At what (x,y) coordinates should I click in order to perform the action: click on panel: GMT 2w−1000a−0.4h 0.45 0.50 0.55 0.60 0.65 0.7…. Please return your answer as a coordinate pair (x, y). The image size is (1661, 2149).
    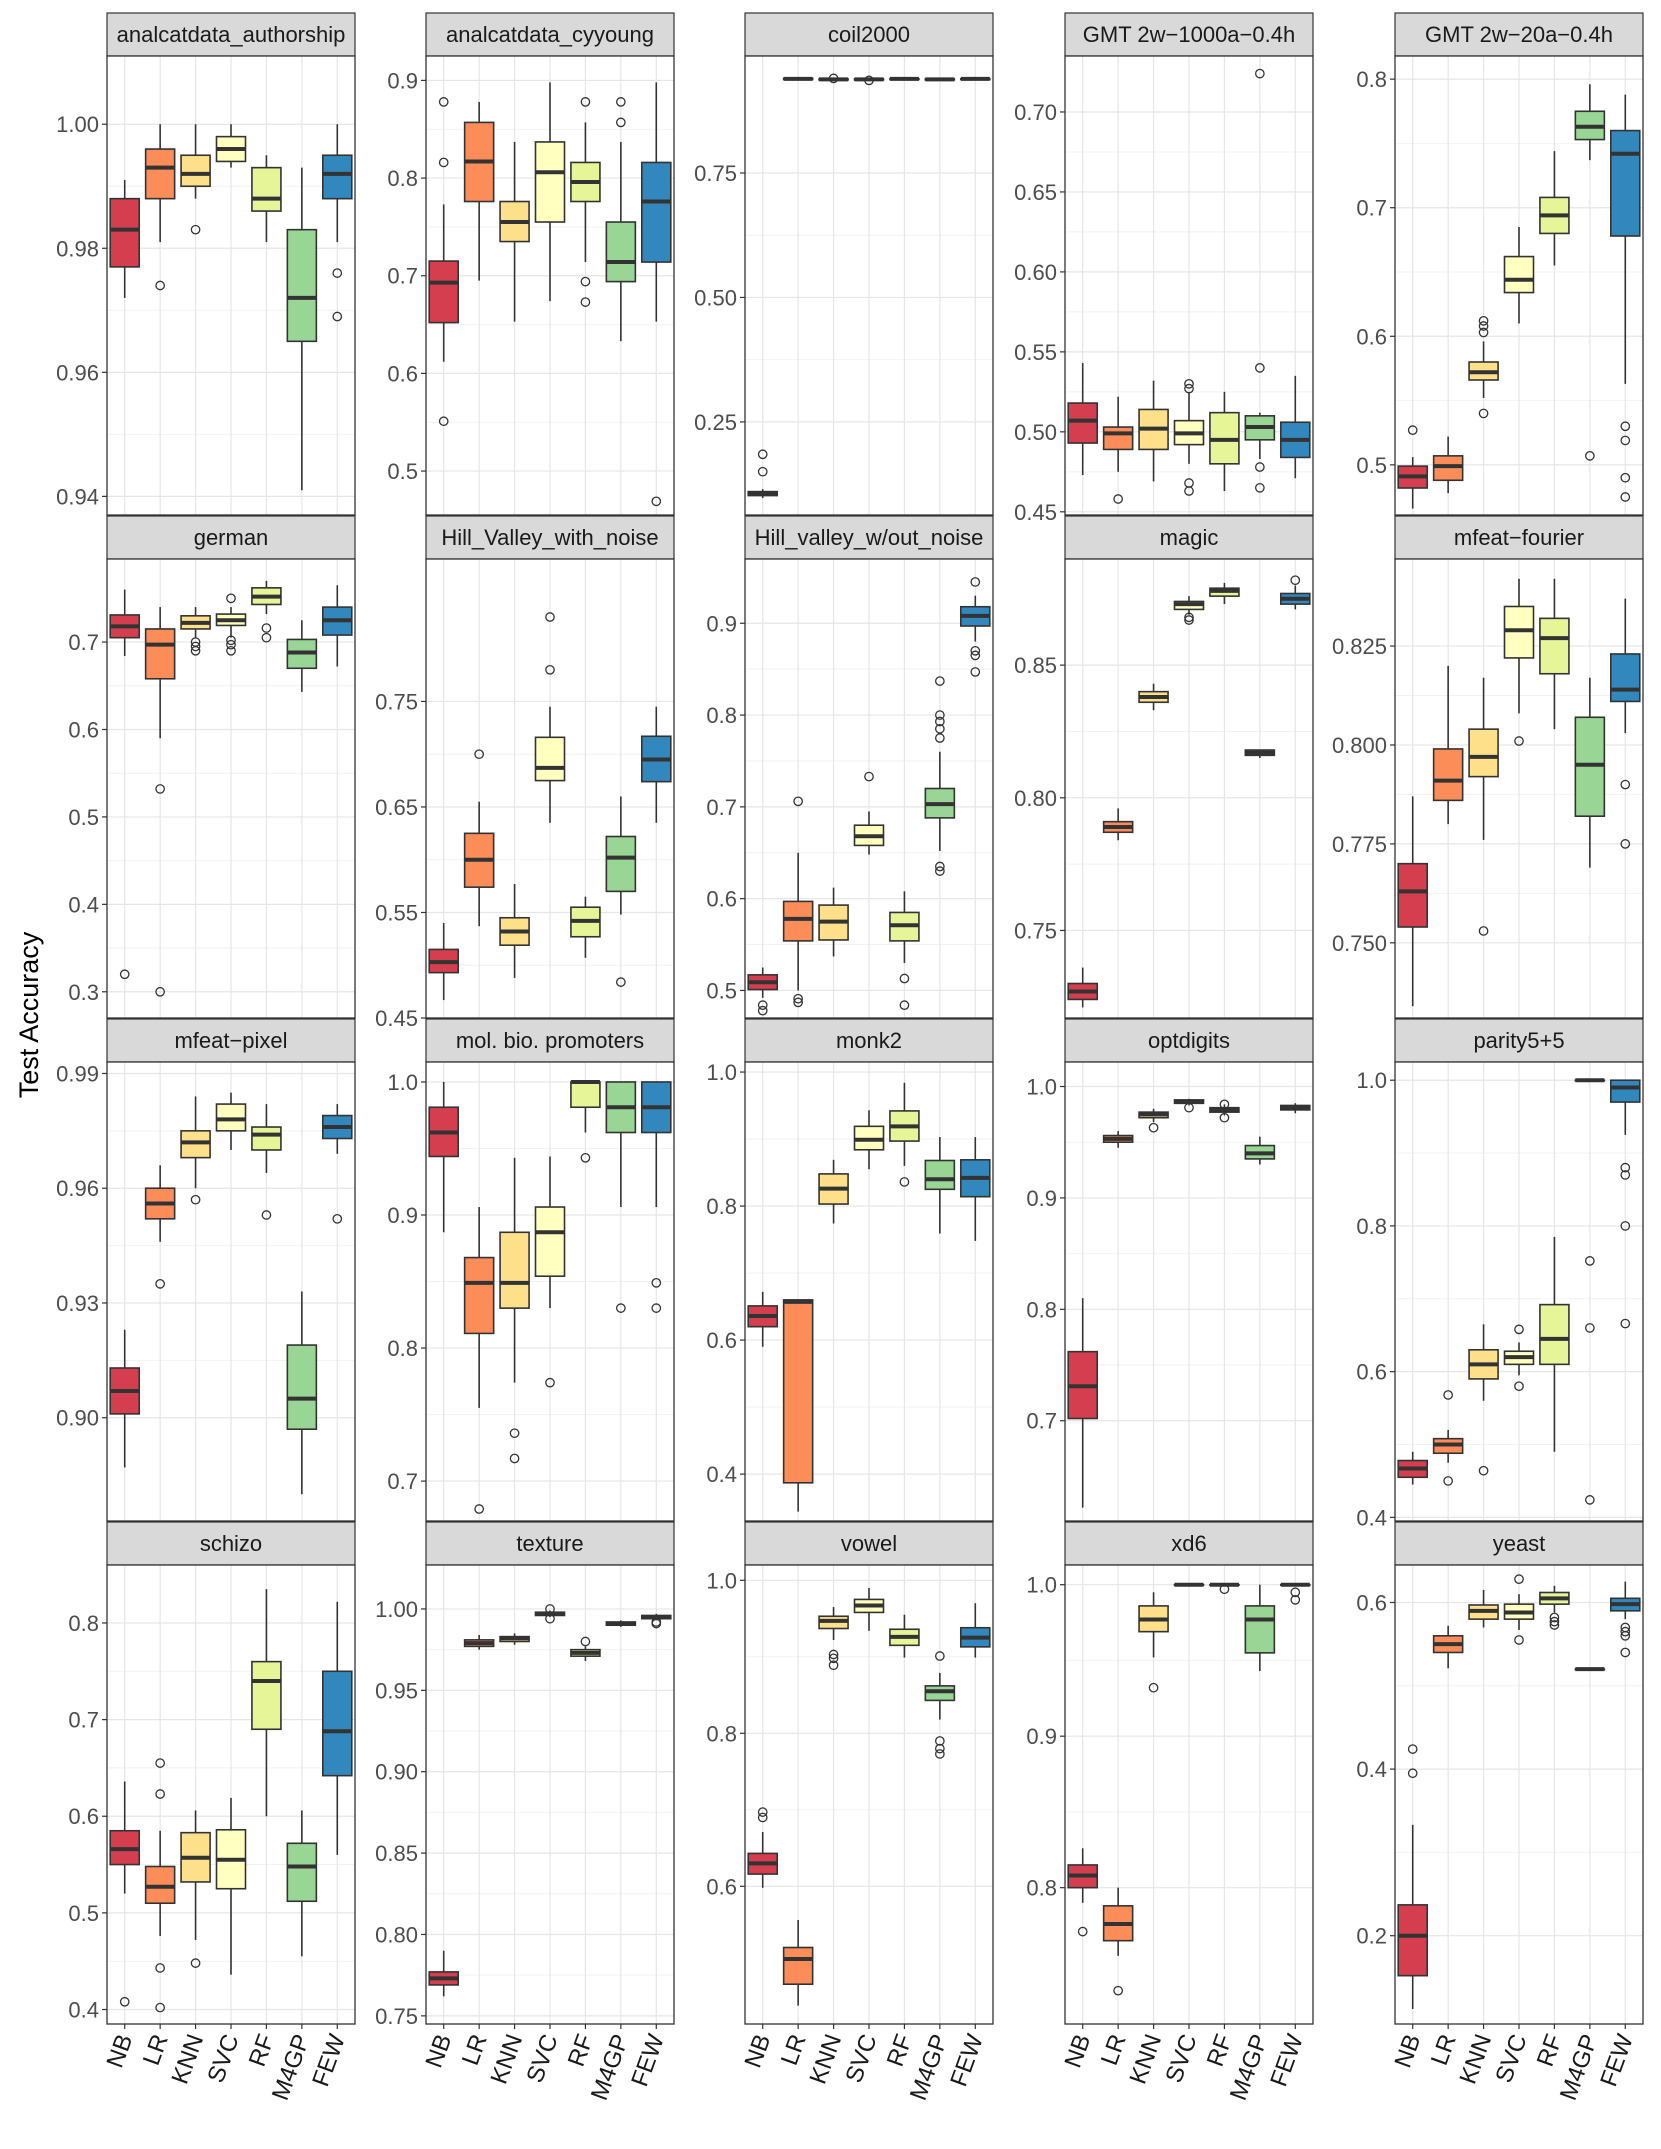
    Looking at the image, I should click on (1164, 268).